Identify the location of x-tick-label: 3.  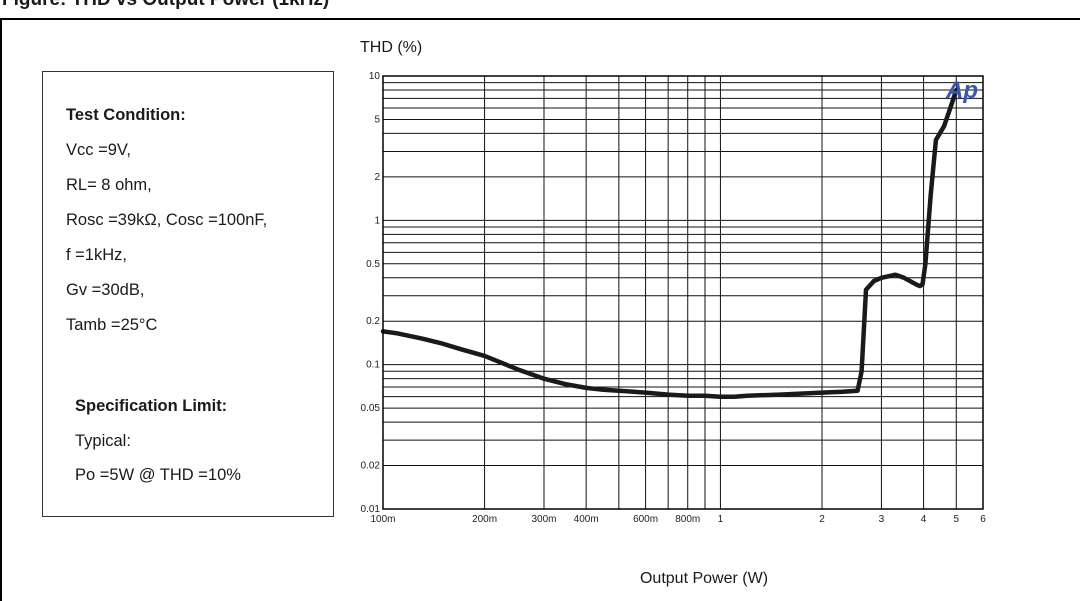
(882, 519).